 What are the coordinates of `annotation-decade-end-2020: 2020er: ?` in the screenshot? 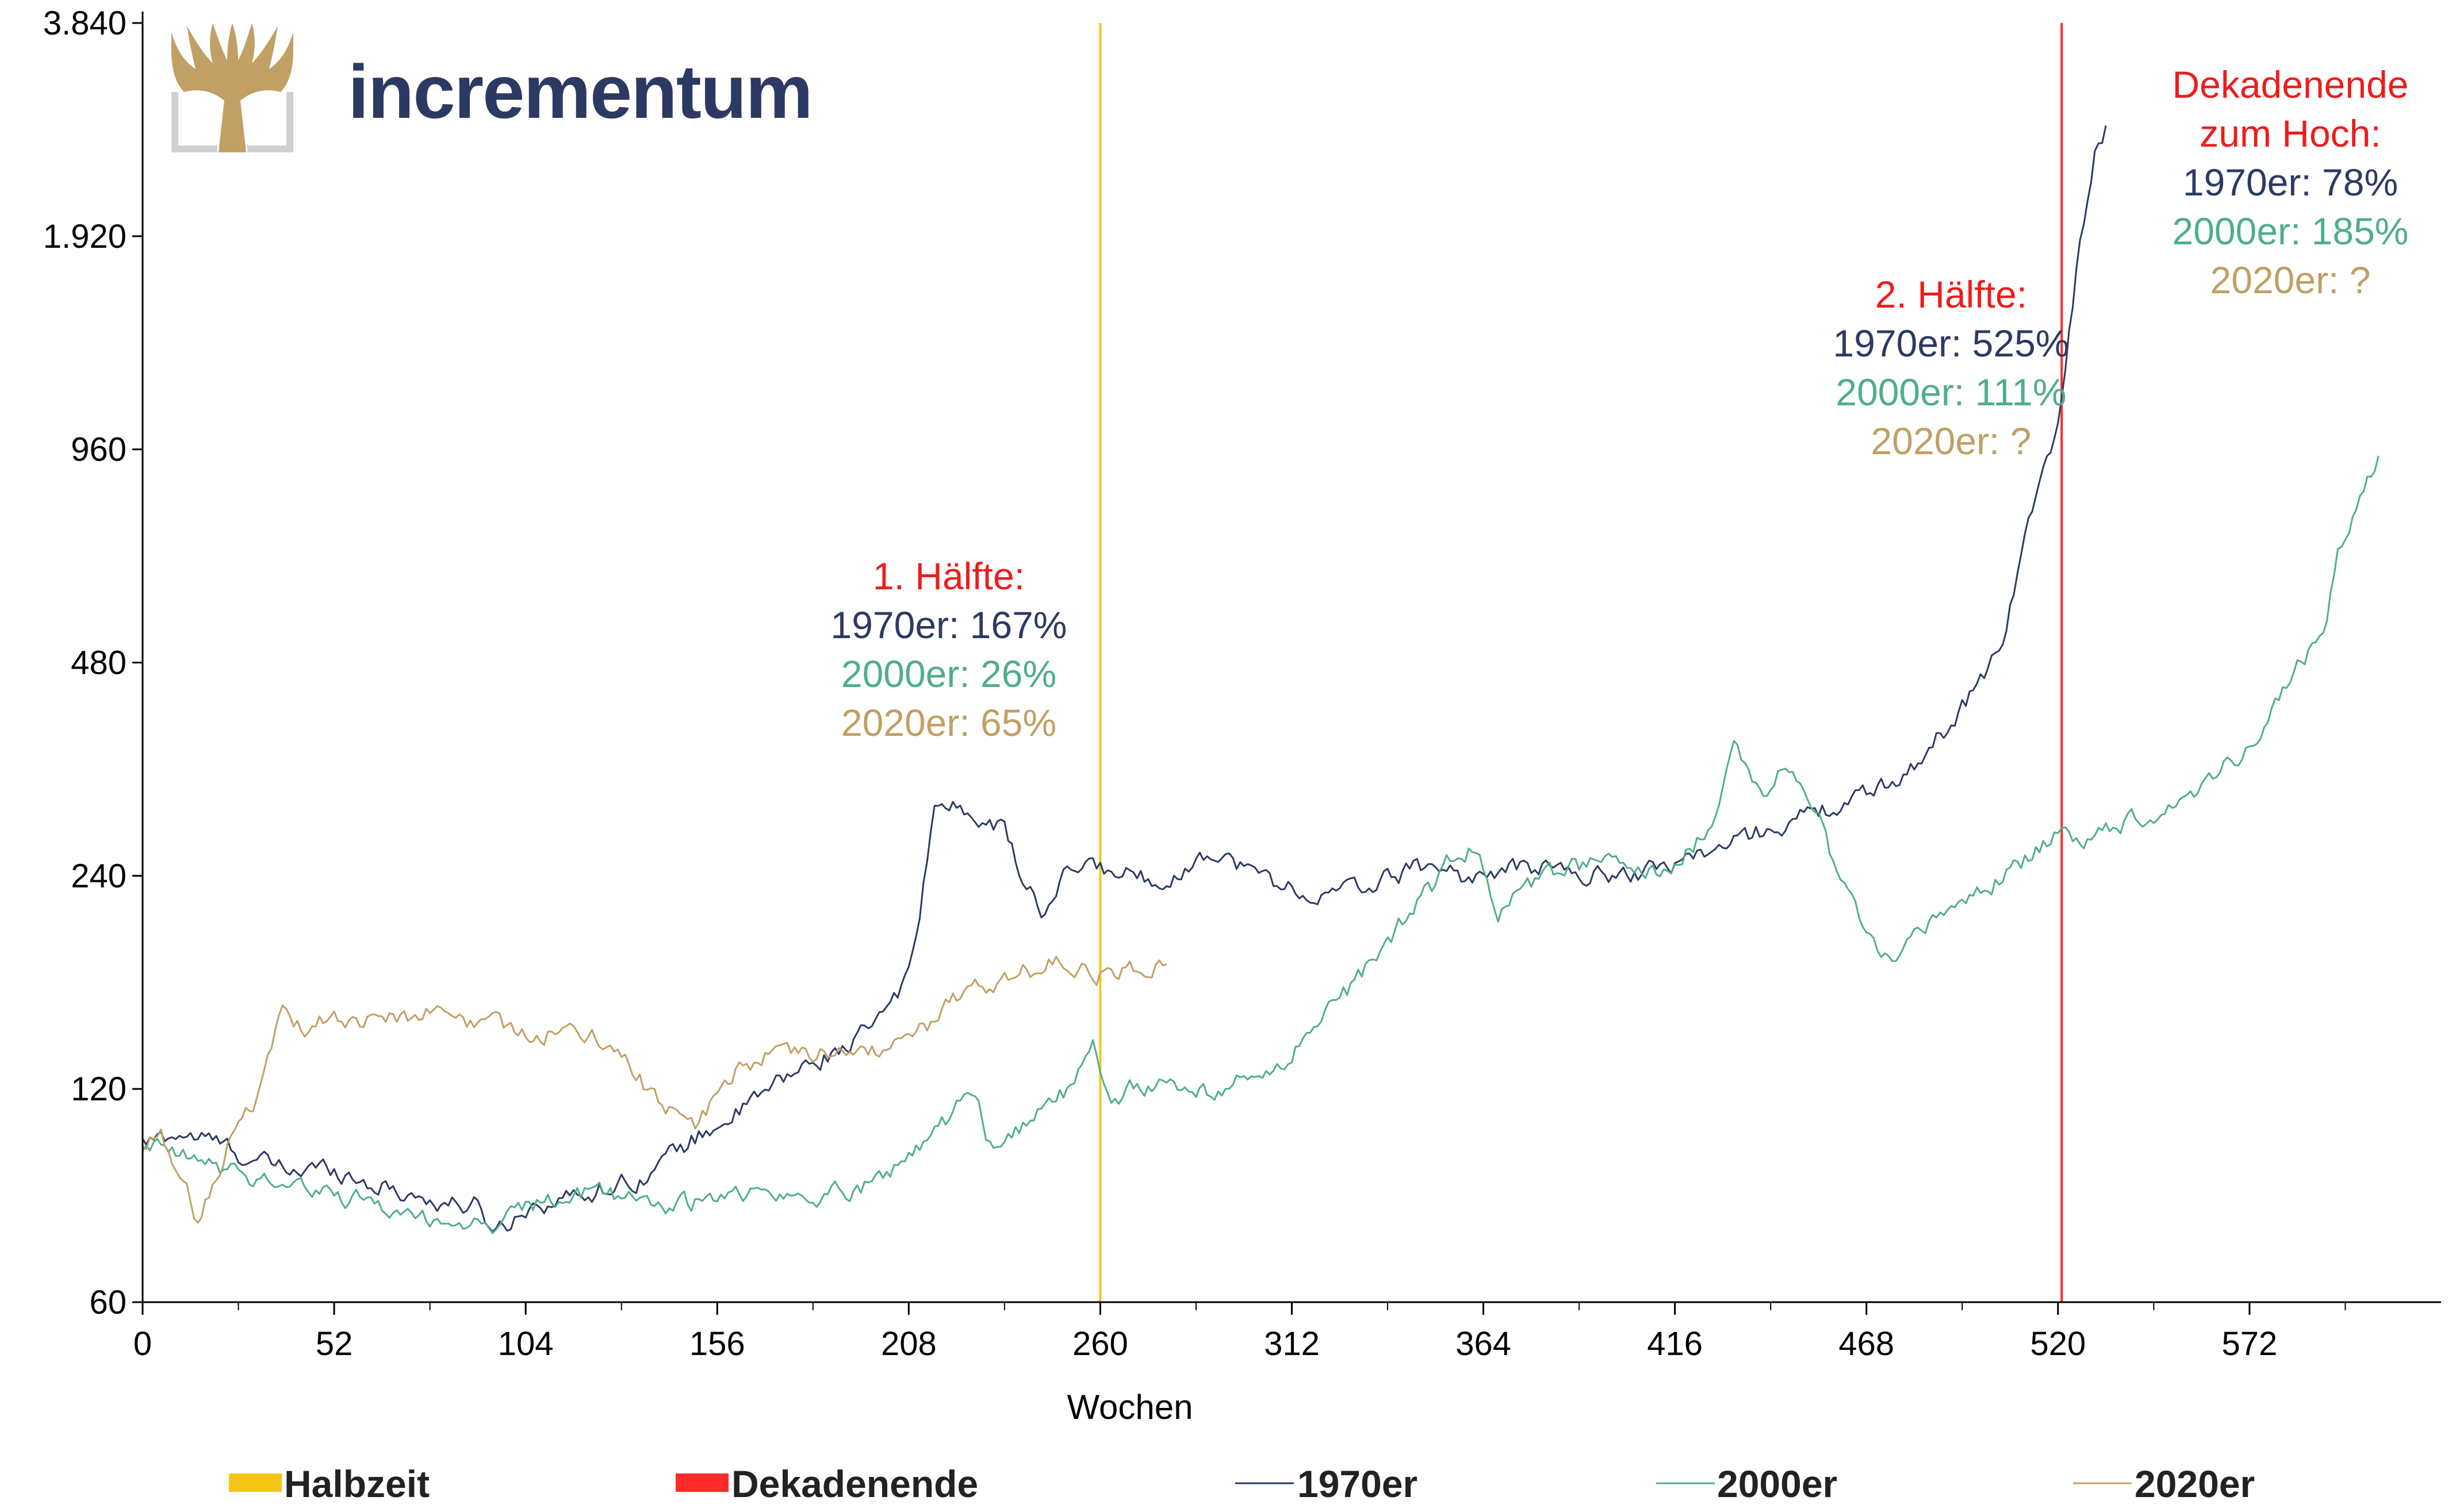 It's located at (2290, 280).